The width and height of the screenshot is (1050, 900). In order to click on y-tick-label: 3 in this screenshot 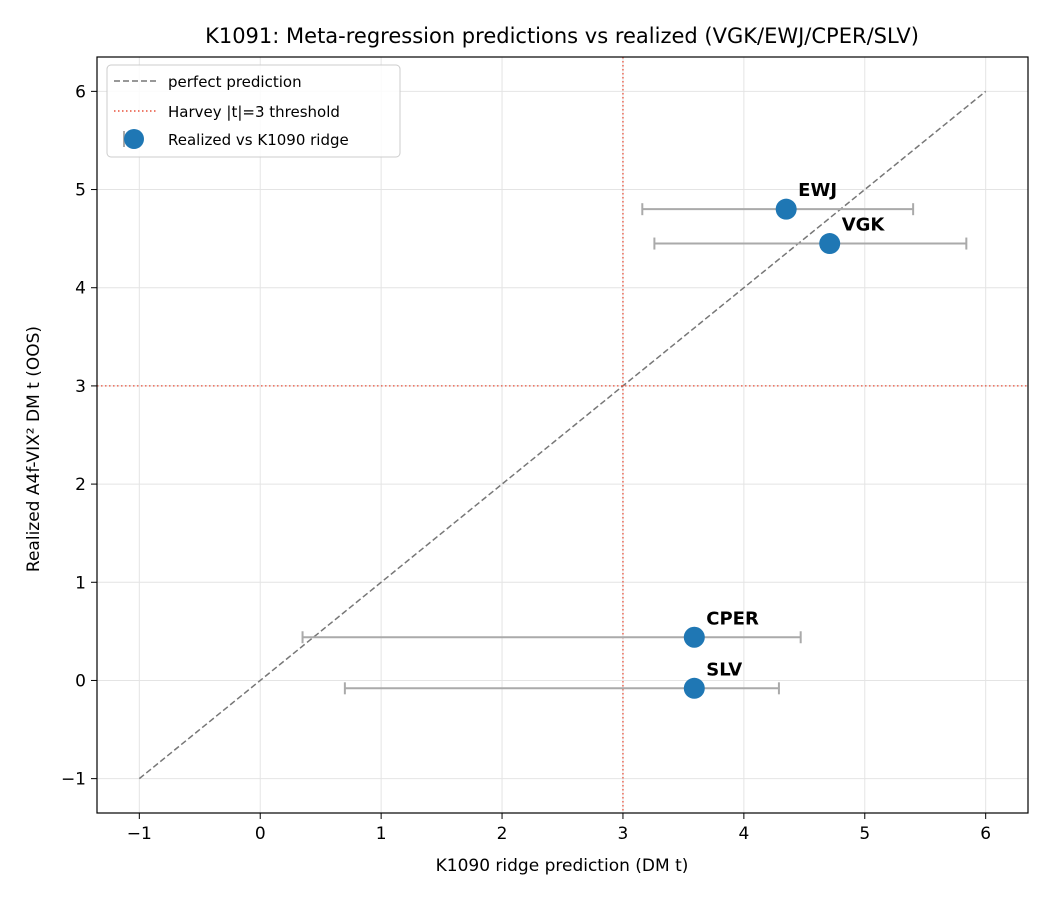, I will do `click(80, 387)`.